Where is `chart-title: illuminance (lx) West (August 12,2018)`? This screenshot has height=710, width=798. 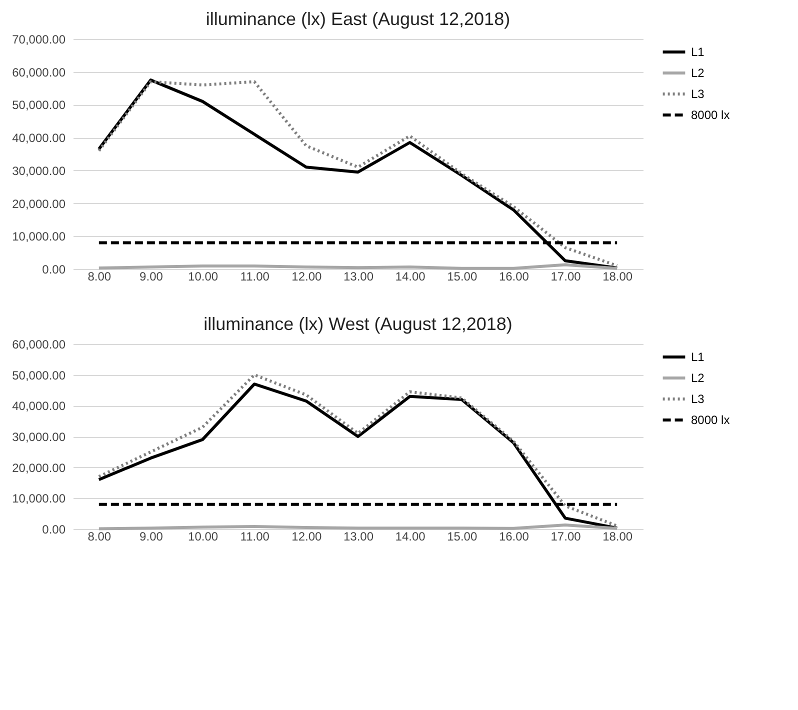
chart-title: illuminance (lx) West (August 12,2018) is located at coordinates (358, 324).